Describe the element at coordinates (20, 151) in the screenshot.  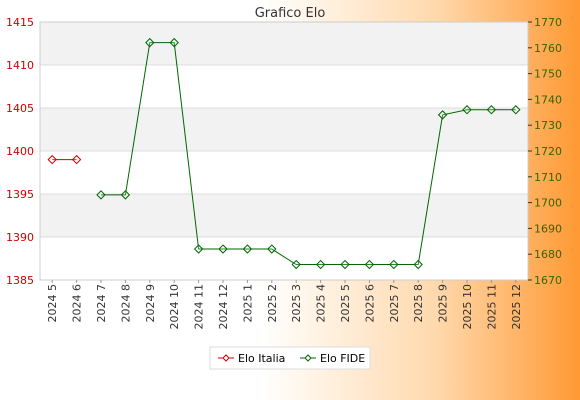
I see `left-tick-label: 1400` at that location.